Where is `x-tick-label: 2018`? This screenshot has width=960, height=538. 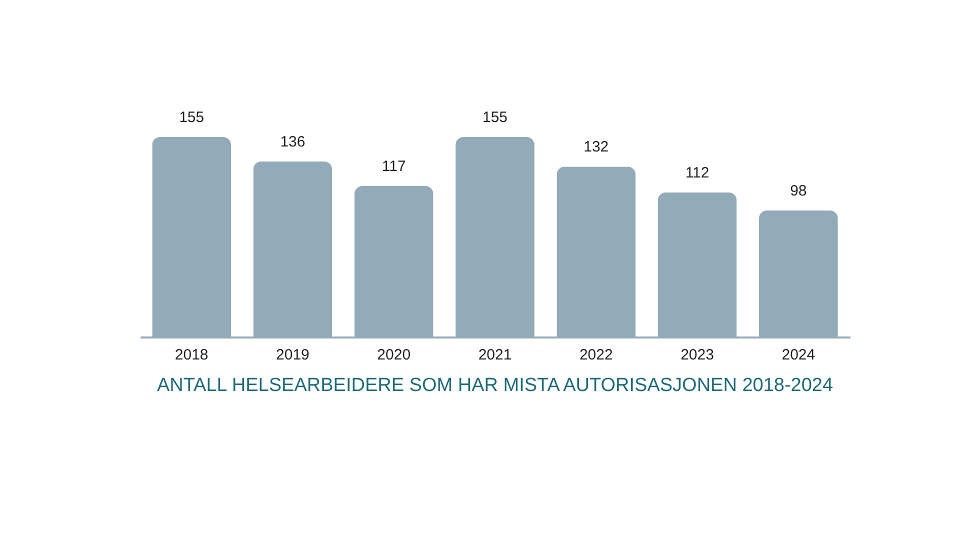 x-tick-label: 2018 is located at coordinates (191, 355).